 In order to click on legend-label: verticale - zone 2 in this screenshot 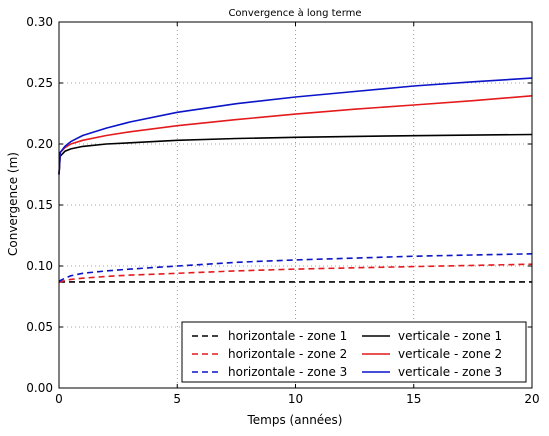, I will do `click(450, 354)`.